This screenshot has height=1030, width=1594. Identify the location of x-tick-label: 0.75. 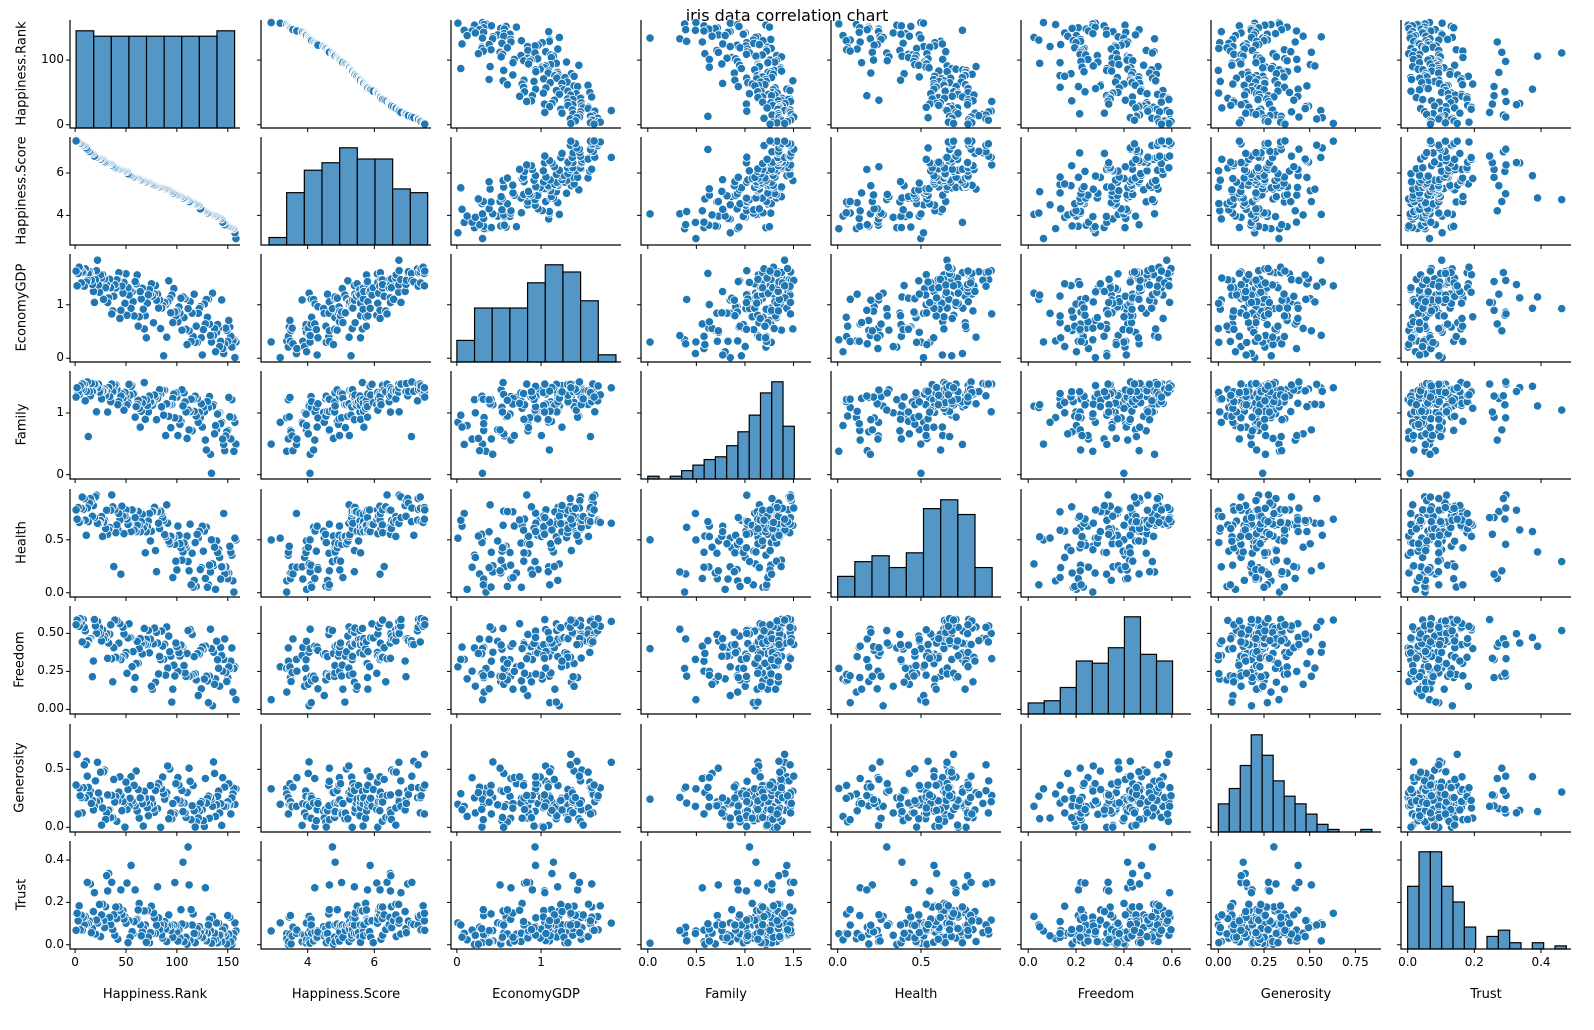
(1355, 962).